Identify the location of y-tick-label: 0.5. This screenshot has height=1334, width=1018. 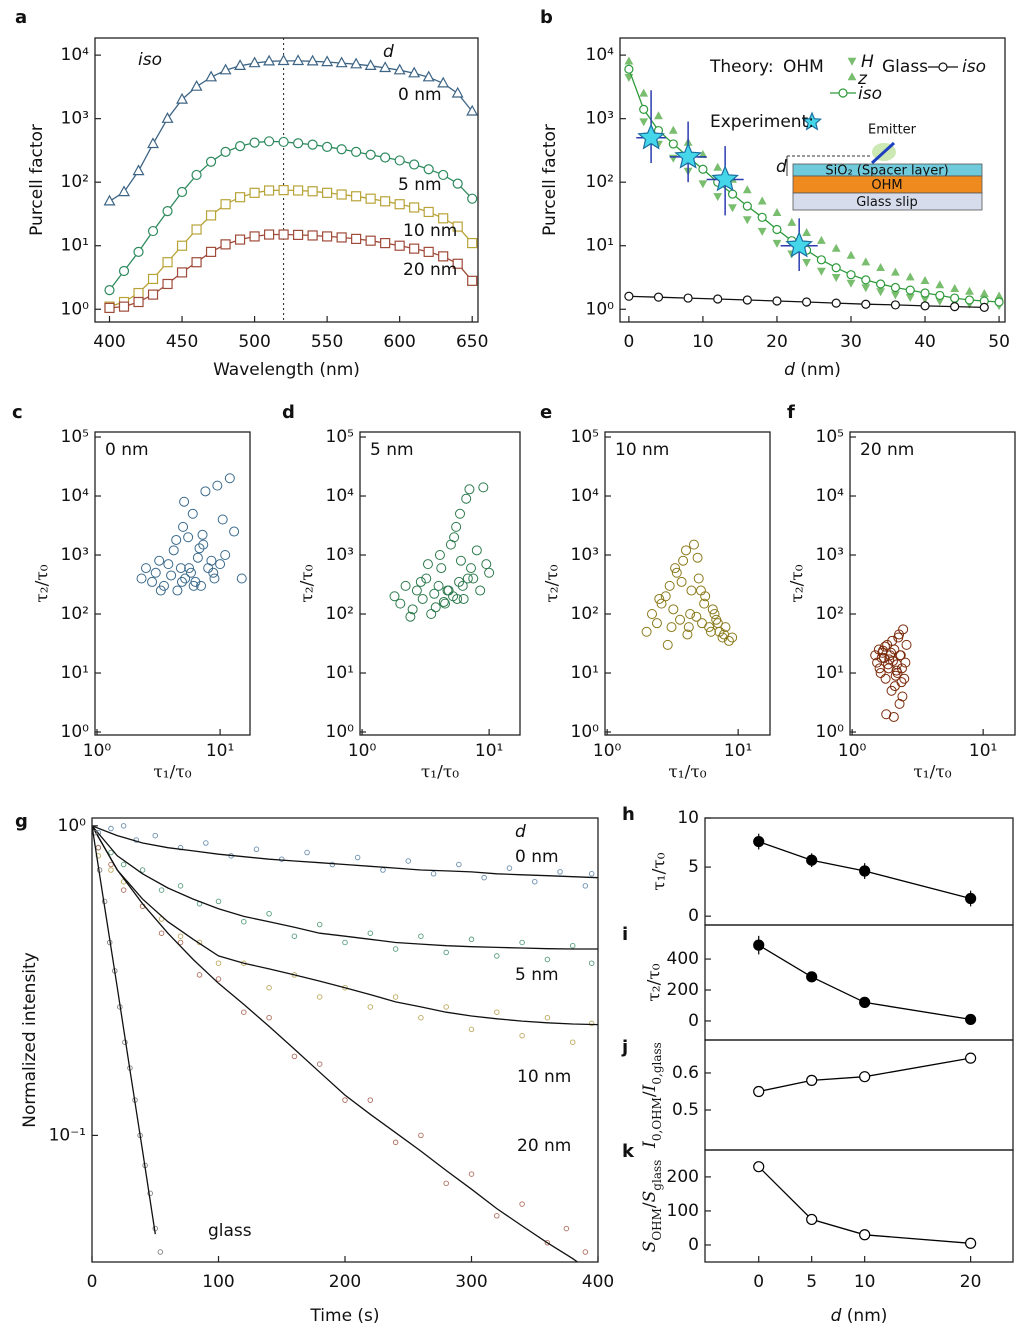
(685, 1110).